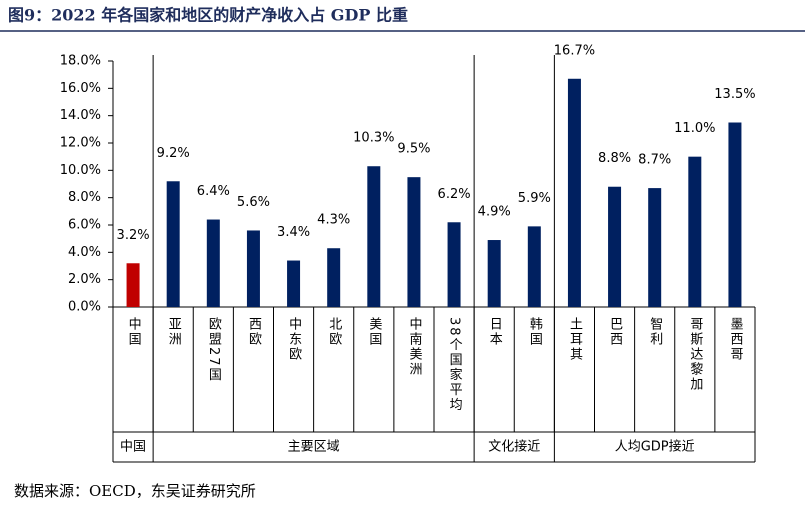  What do you see at coordinates (454, 194) in the screenshot?
I see `value-label: 6.2%` at bounding box center [454, 194].